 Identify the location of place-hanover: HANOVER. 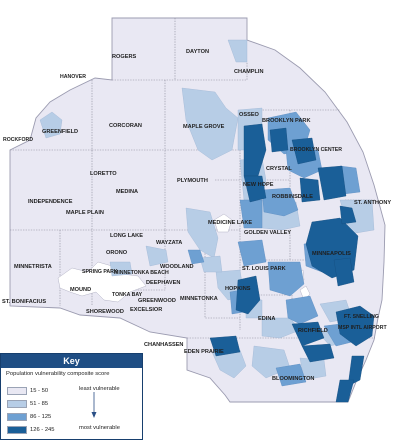
(73, 77).